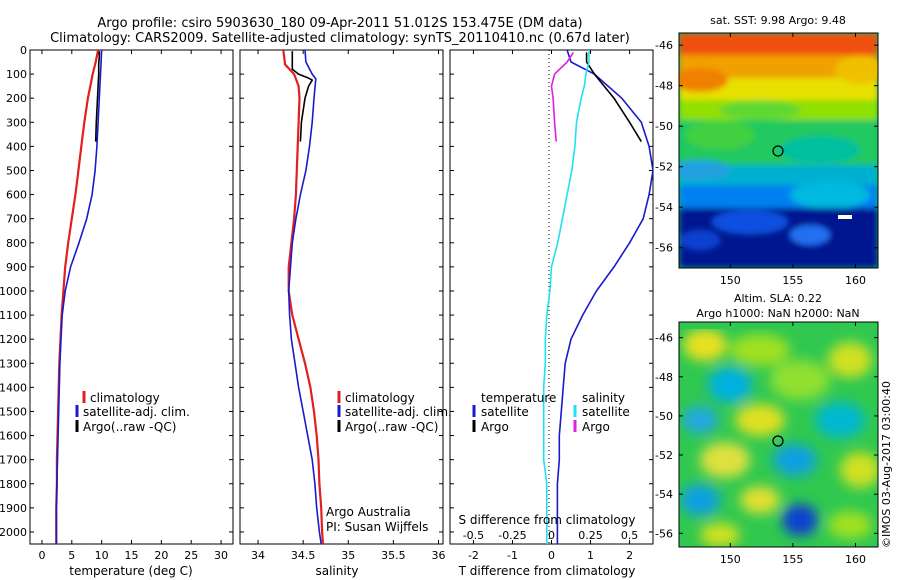  I want to click on x-tick-label: 15, so click(132, 555).